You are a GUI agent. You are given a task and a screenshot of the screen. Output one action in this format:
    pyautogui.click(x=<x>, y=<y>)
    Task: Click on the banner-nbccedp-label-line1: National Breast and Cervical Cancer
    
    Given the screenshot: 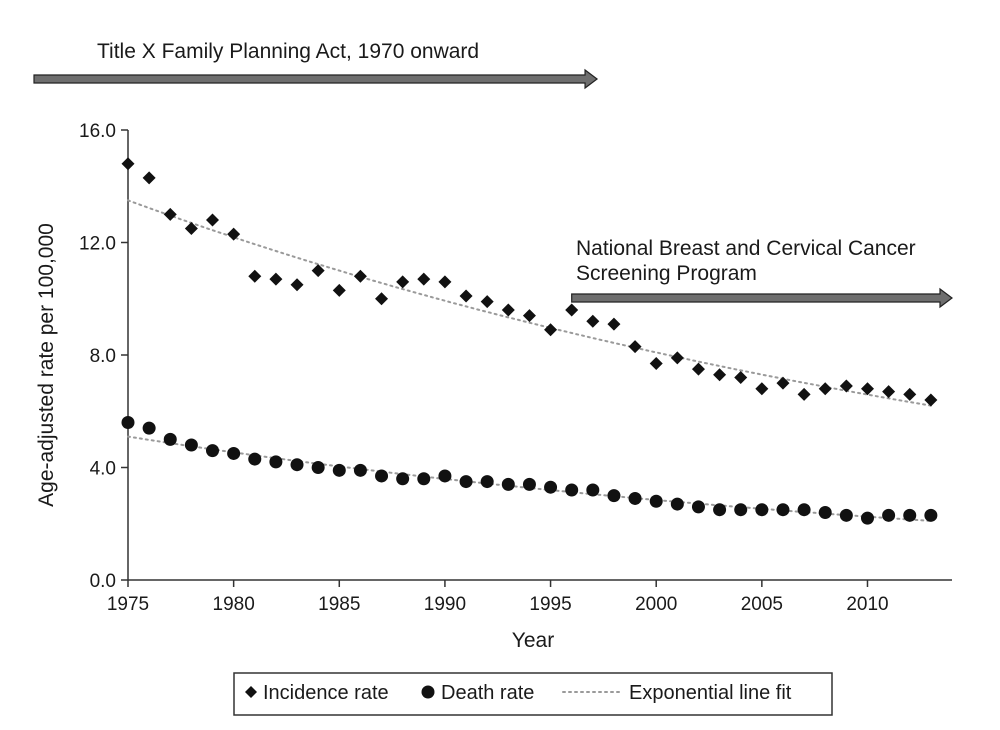 What is the action you would take?
    pyautogui.click(x=746, y=248)
    